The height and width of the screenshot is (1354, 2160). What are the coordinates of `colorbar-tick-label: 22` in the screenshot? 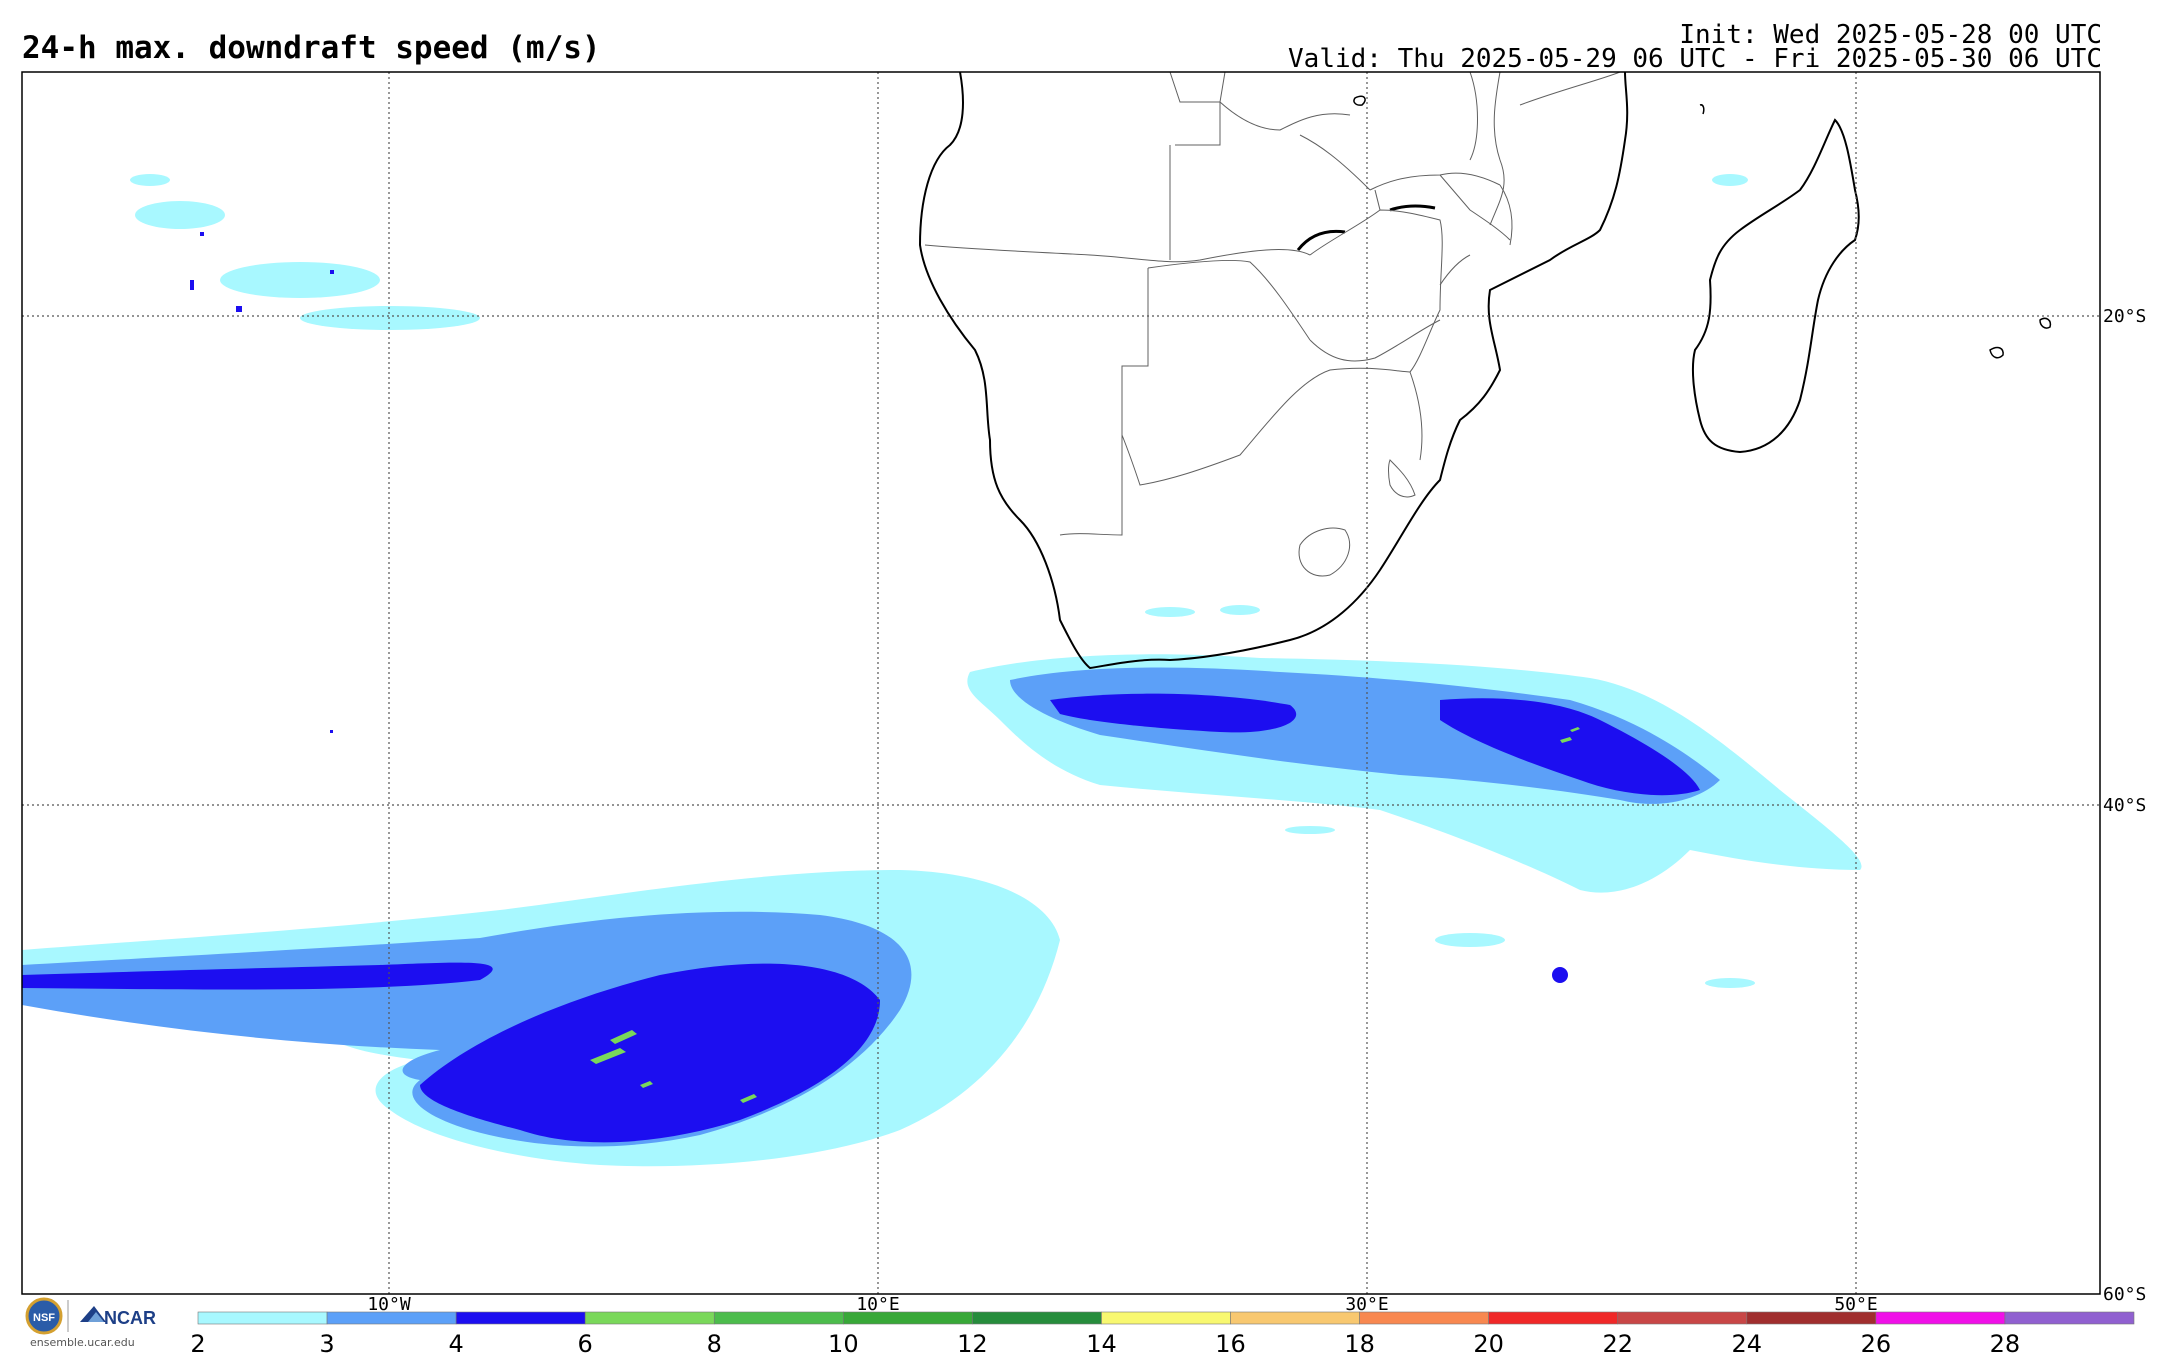 It's located at (1617, 1342).